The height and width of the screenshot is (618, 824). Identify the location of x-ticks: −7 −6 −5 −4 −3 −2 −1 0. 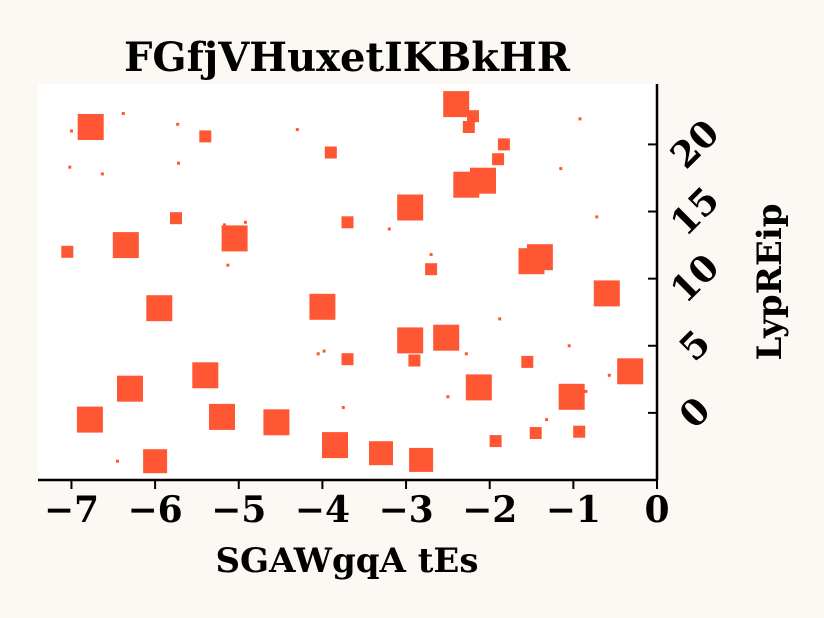
(357, 505).